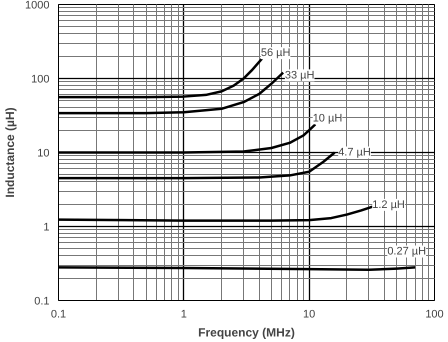  Describe the element at coordinates (40, 80) in the screenshot. I see `y-tick-label: 100` at that location.